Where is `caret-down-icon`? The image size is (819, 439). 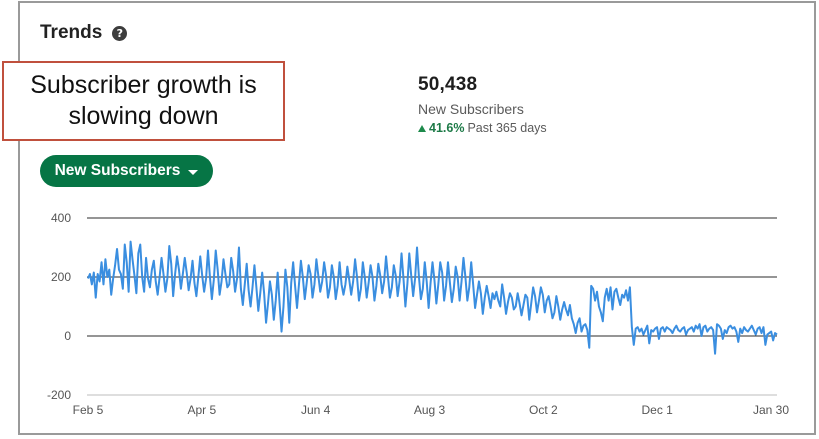
caret-down-icon is located at coordinates (193, 172).